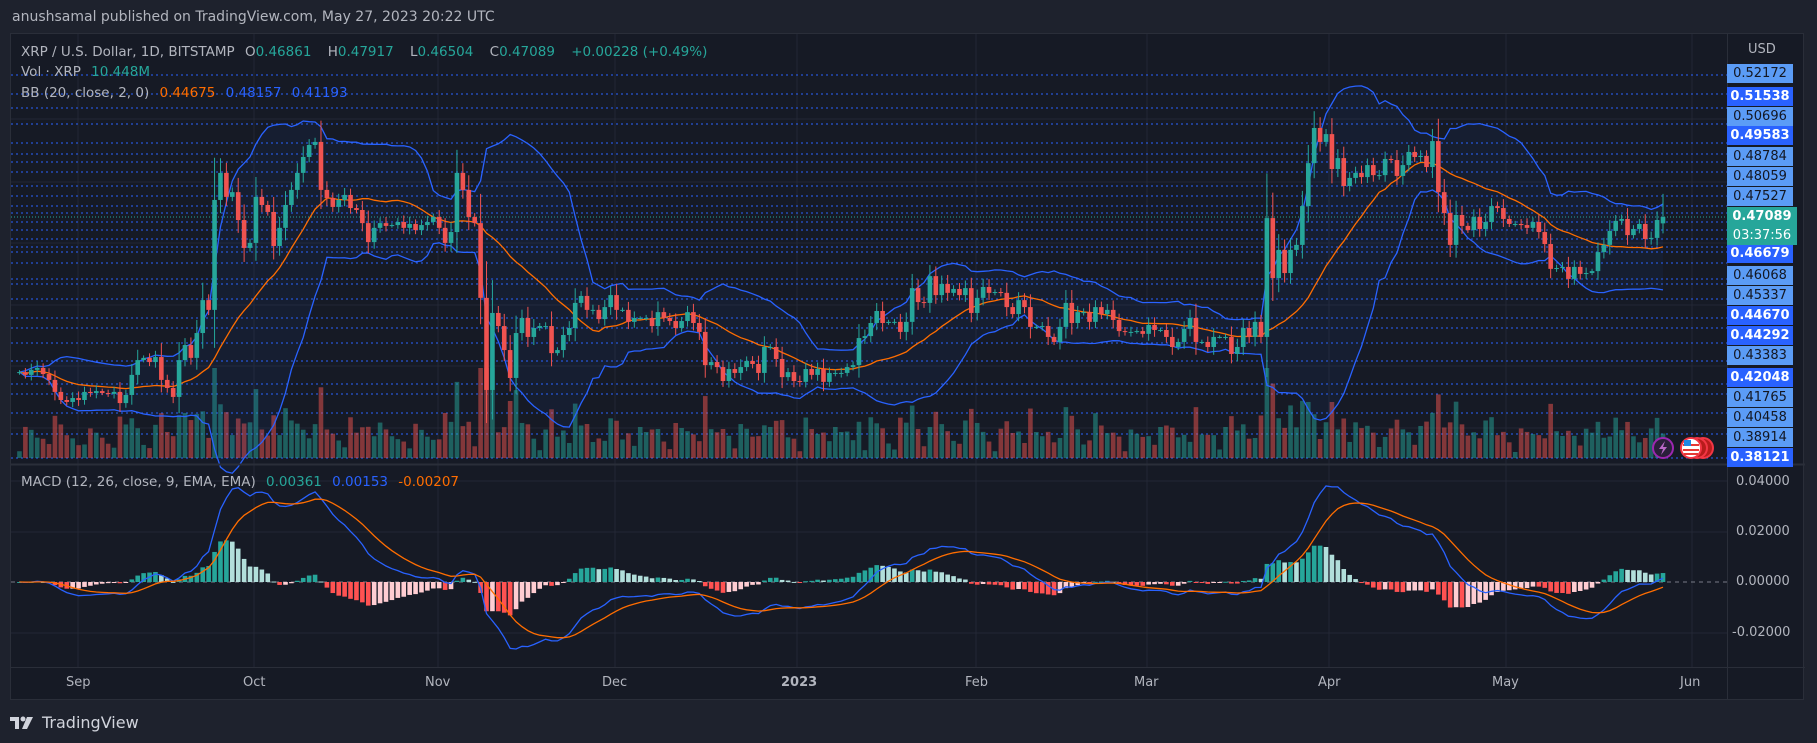 The image size is (1817, 743). What do you see at coordinates (799, 682) in the screenshot?
I see `time-tick: 2023` at bounding box center [799, 682].